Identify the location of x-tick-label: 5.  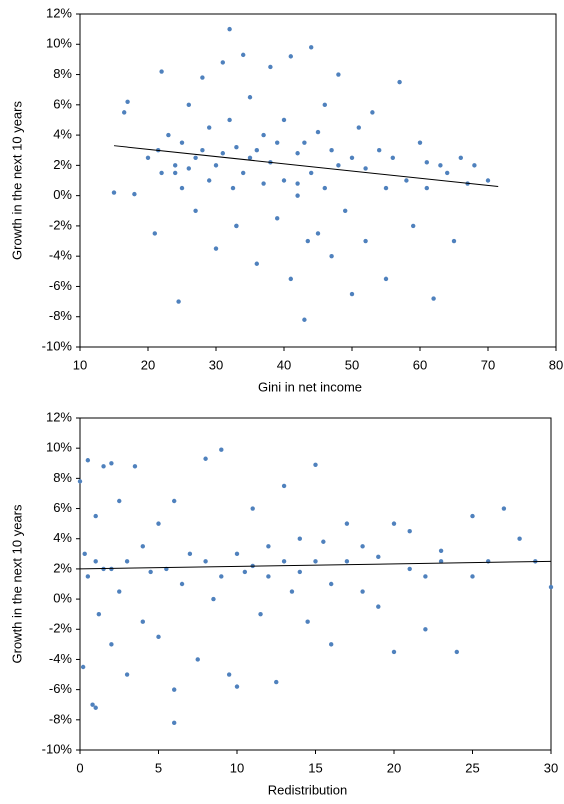
(158, 767).